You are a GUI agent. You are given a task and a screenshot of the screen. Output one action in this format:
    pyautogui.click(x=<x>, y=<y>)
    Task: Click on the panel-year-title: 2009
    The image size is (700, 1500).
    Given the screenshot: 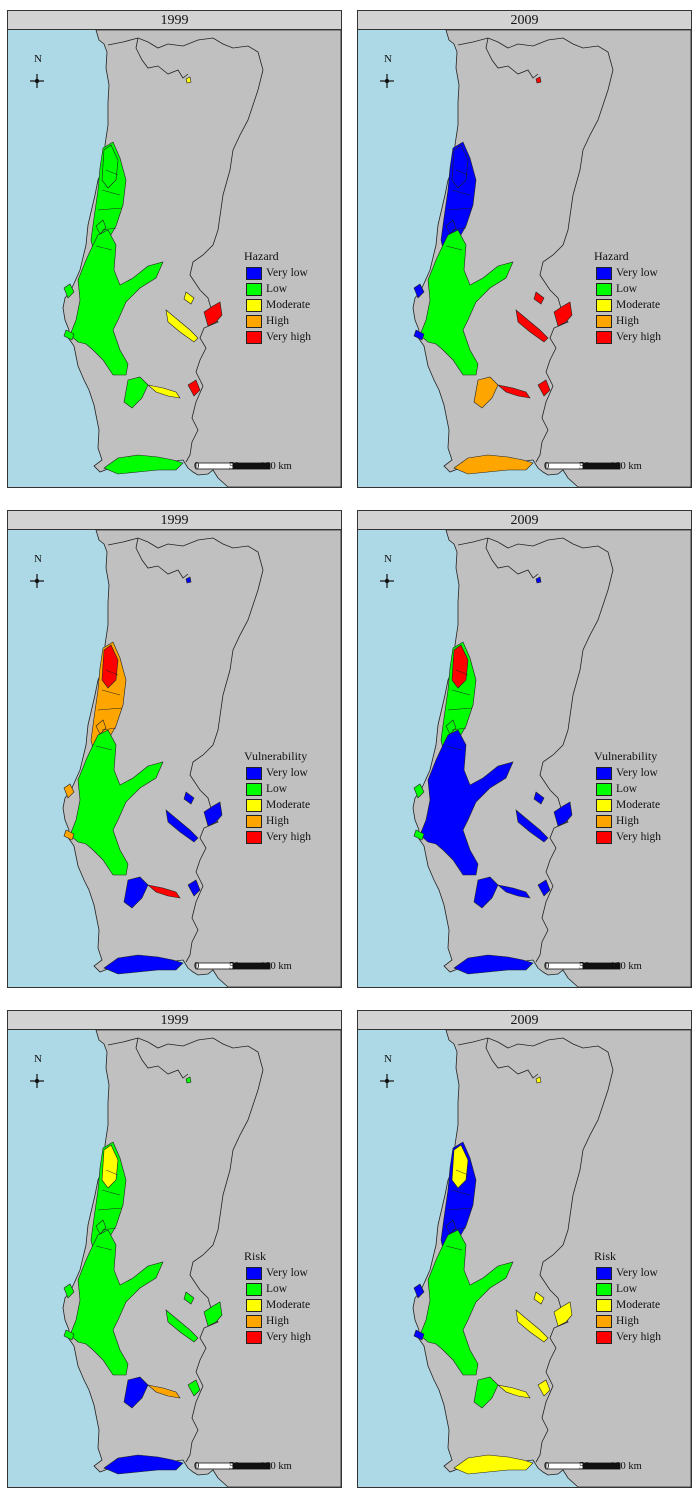 What is the action you would take?
    pyautogui.click(x=524, y=20)
    